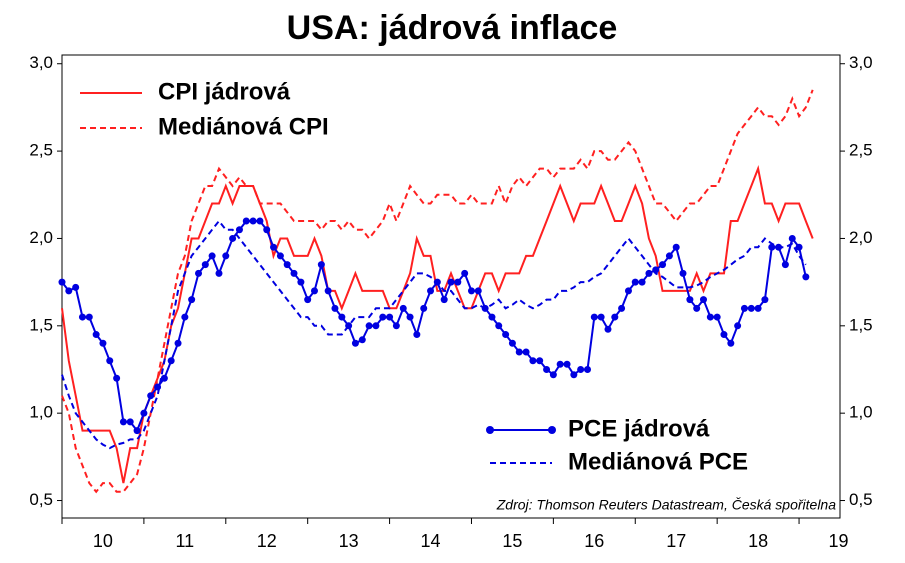 Image resolution: width=905 pixels, height=563 pixels. Describe the element at coordinates (267, 541) in the screenshot. I see `x-tick-label: 12` at that location.